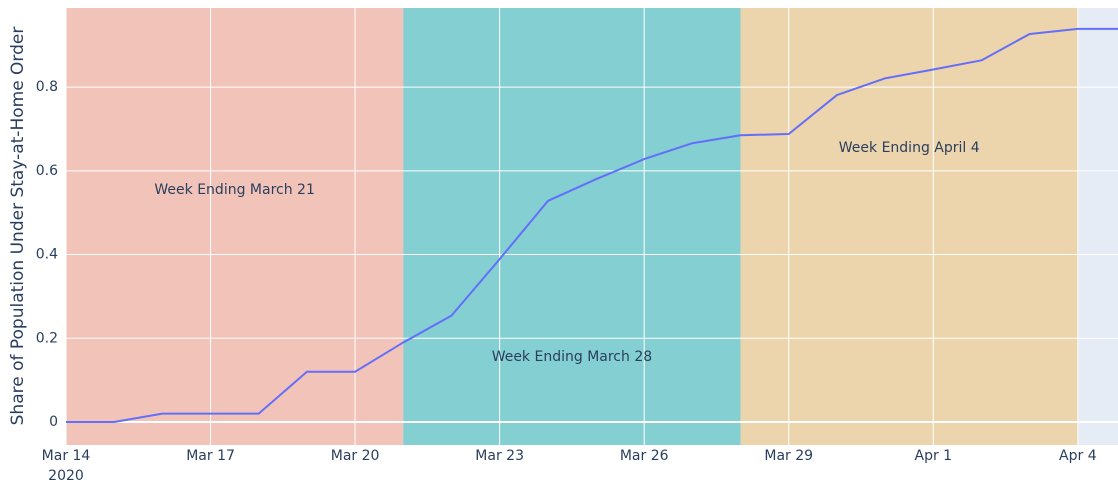 The height and width of the screenshot is (485, 1118). What do you see at coordinates (644, 456) in the screenshot?
I see `x-tick-label: Mar 26` at bounding box center [644, 456].